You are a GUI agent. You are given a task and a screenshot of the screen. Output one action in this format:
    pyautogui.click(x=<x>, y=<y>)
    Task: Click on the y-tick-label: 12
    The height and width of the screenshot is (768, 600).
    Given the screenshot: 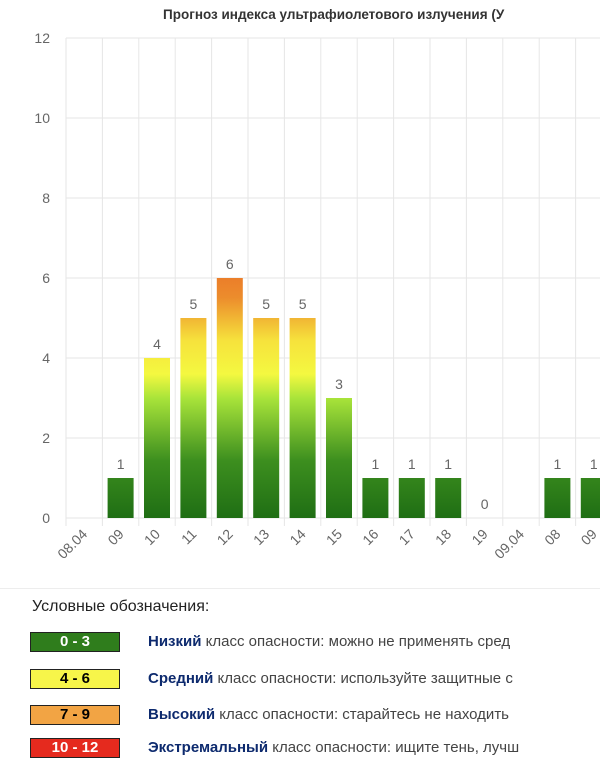 What is the action you would take?
    pyautogui.click(x=42, y=38)
    